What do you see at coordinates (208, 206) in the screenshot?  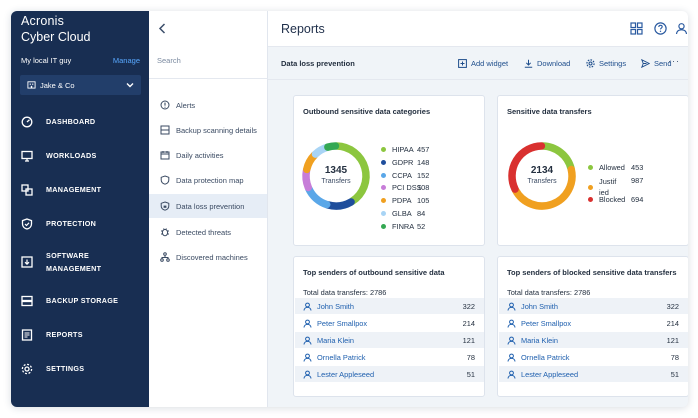 I see `report-item-data-loss-prevention: Data loss prevention` at bounding box center [208, 206].